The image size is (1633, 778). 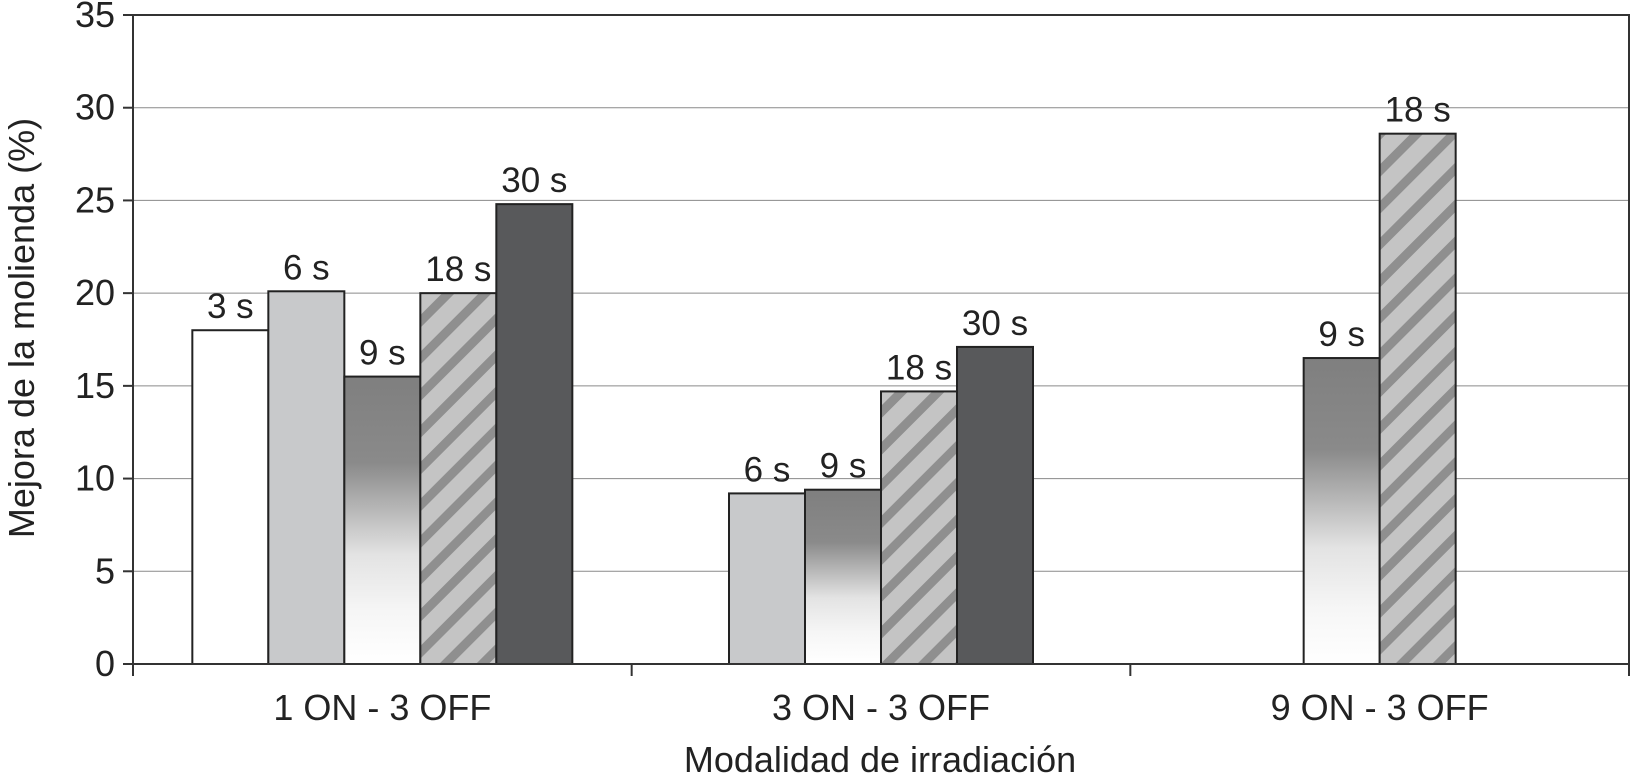 What do you see at coordinates (382, 707) in the screenshot?
I see `x-tick-label: 1 ON - 3 OFF` at bounding box center [382, 707].